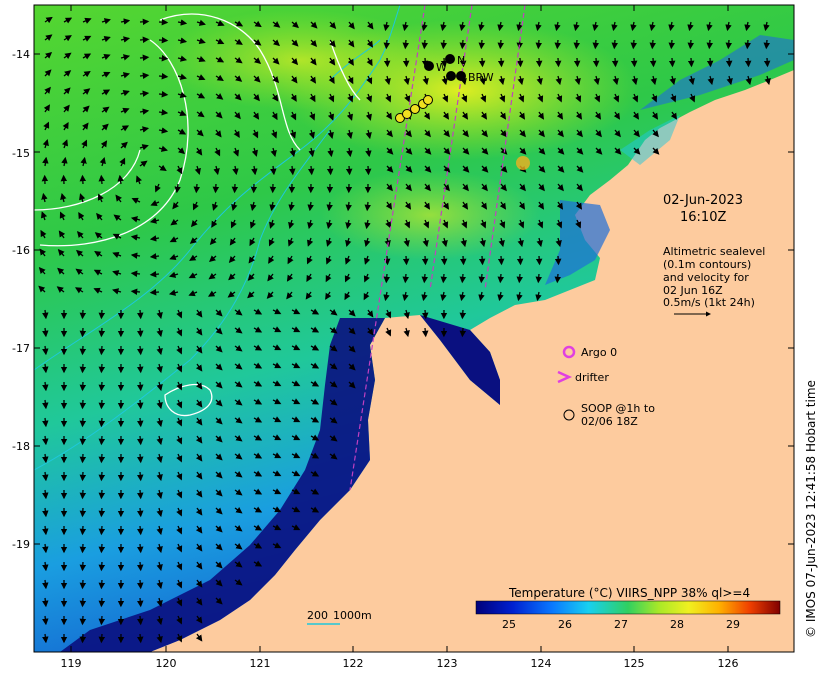  I want to click on legend-argo: Argo 0, so click(599, 352).